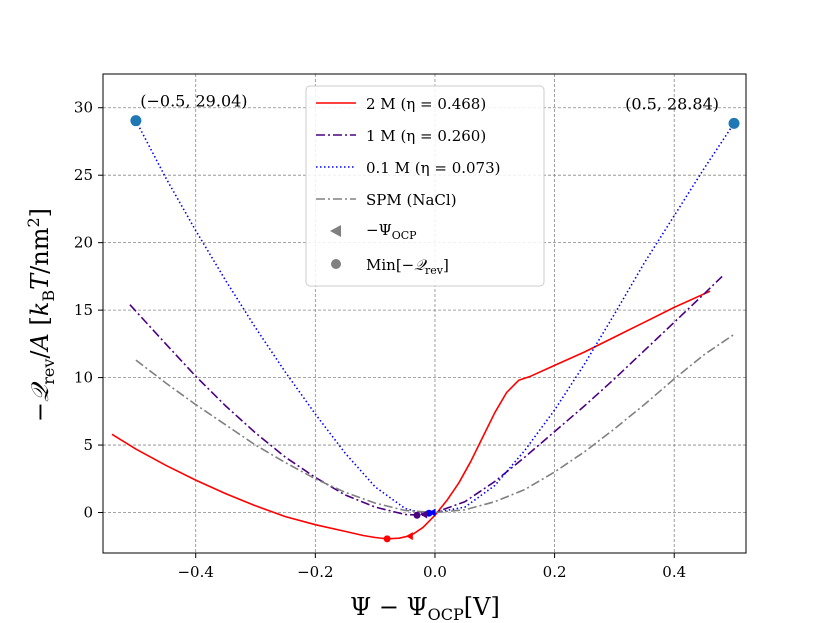 The width and height of the screenshot is (830, 623). Describe the element at coordinates (426, 104) in the screenshot. I see `svg-text: 2 M (η = 0.468)` at that location.